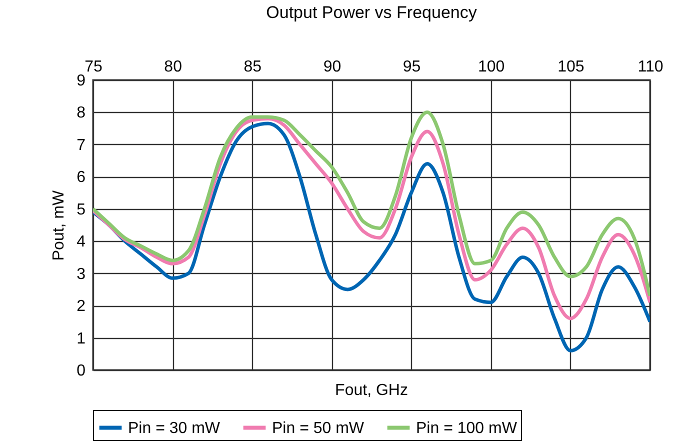 Image resolution: width=683 pixels, height=446 pixels. Describe the element at coordinates (411, 67) in the screenshot. I see `x-tick-label: 95` at that location.